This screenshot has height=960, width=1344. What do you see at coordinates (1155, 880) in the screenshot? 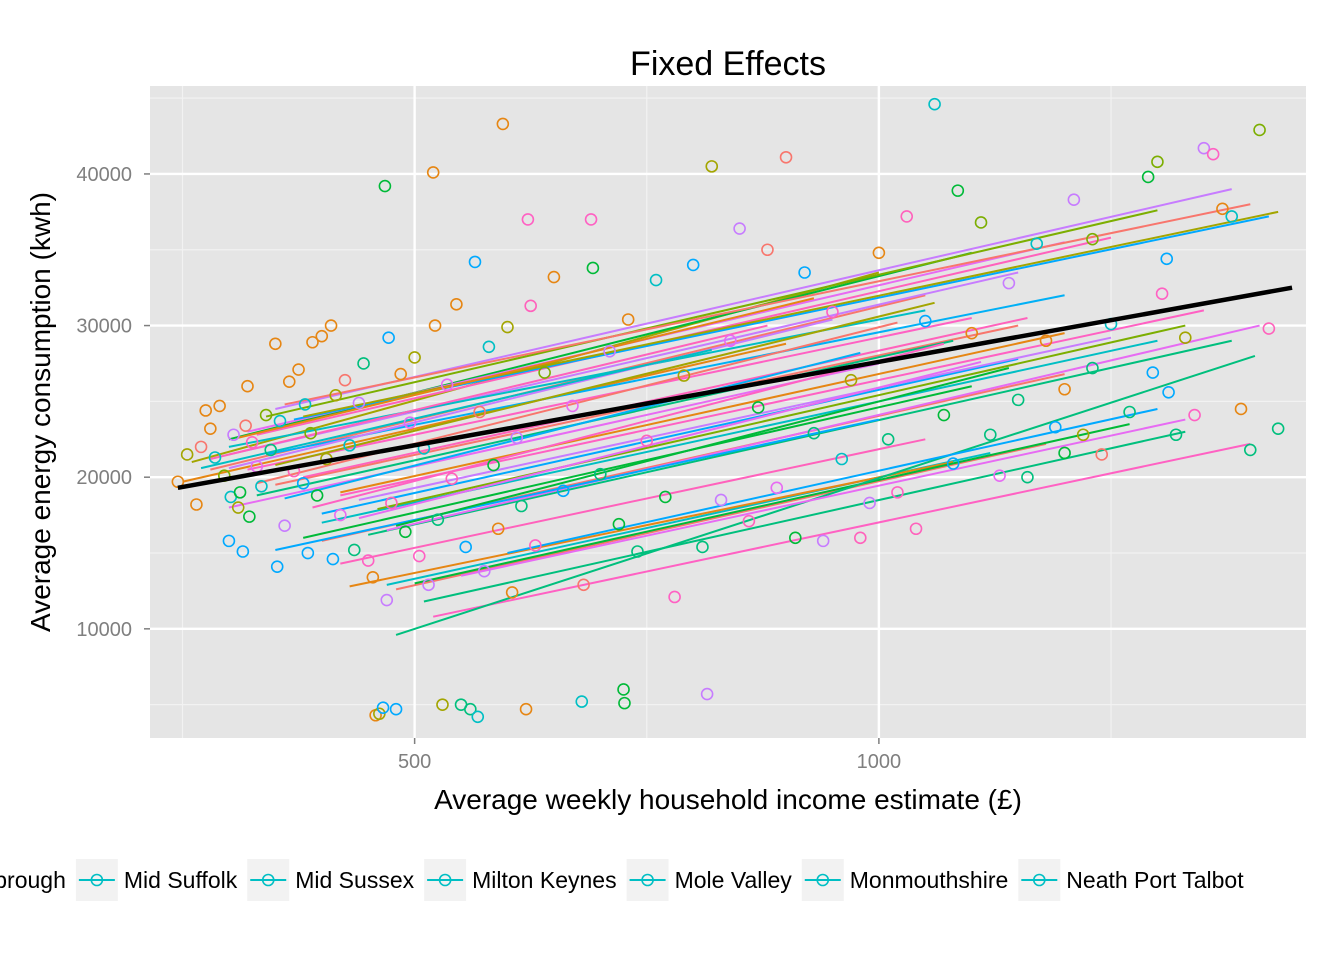
I see `legend-label: Neath Port Talbot` at bounding box center [1155, 880].